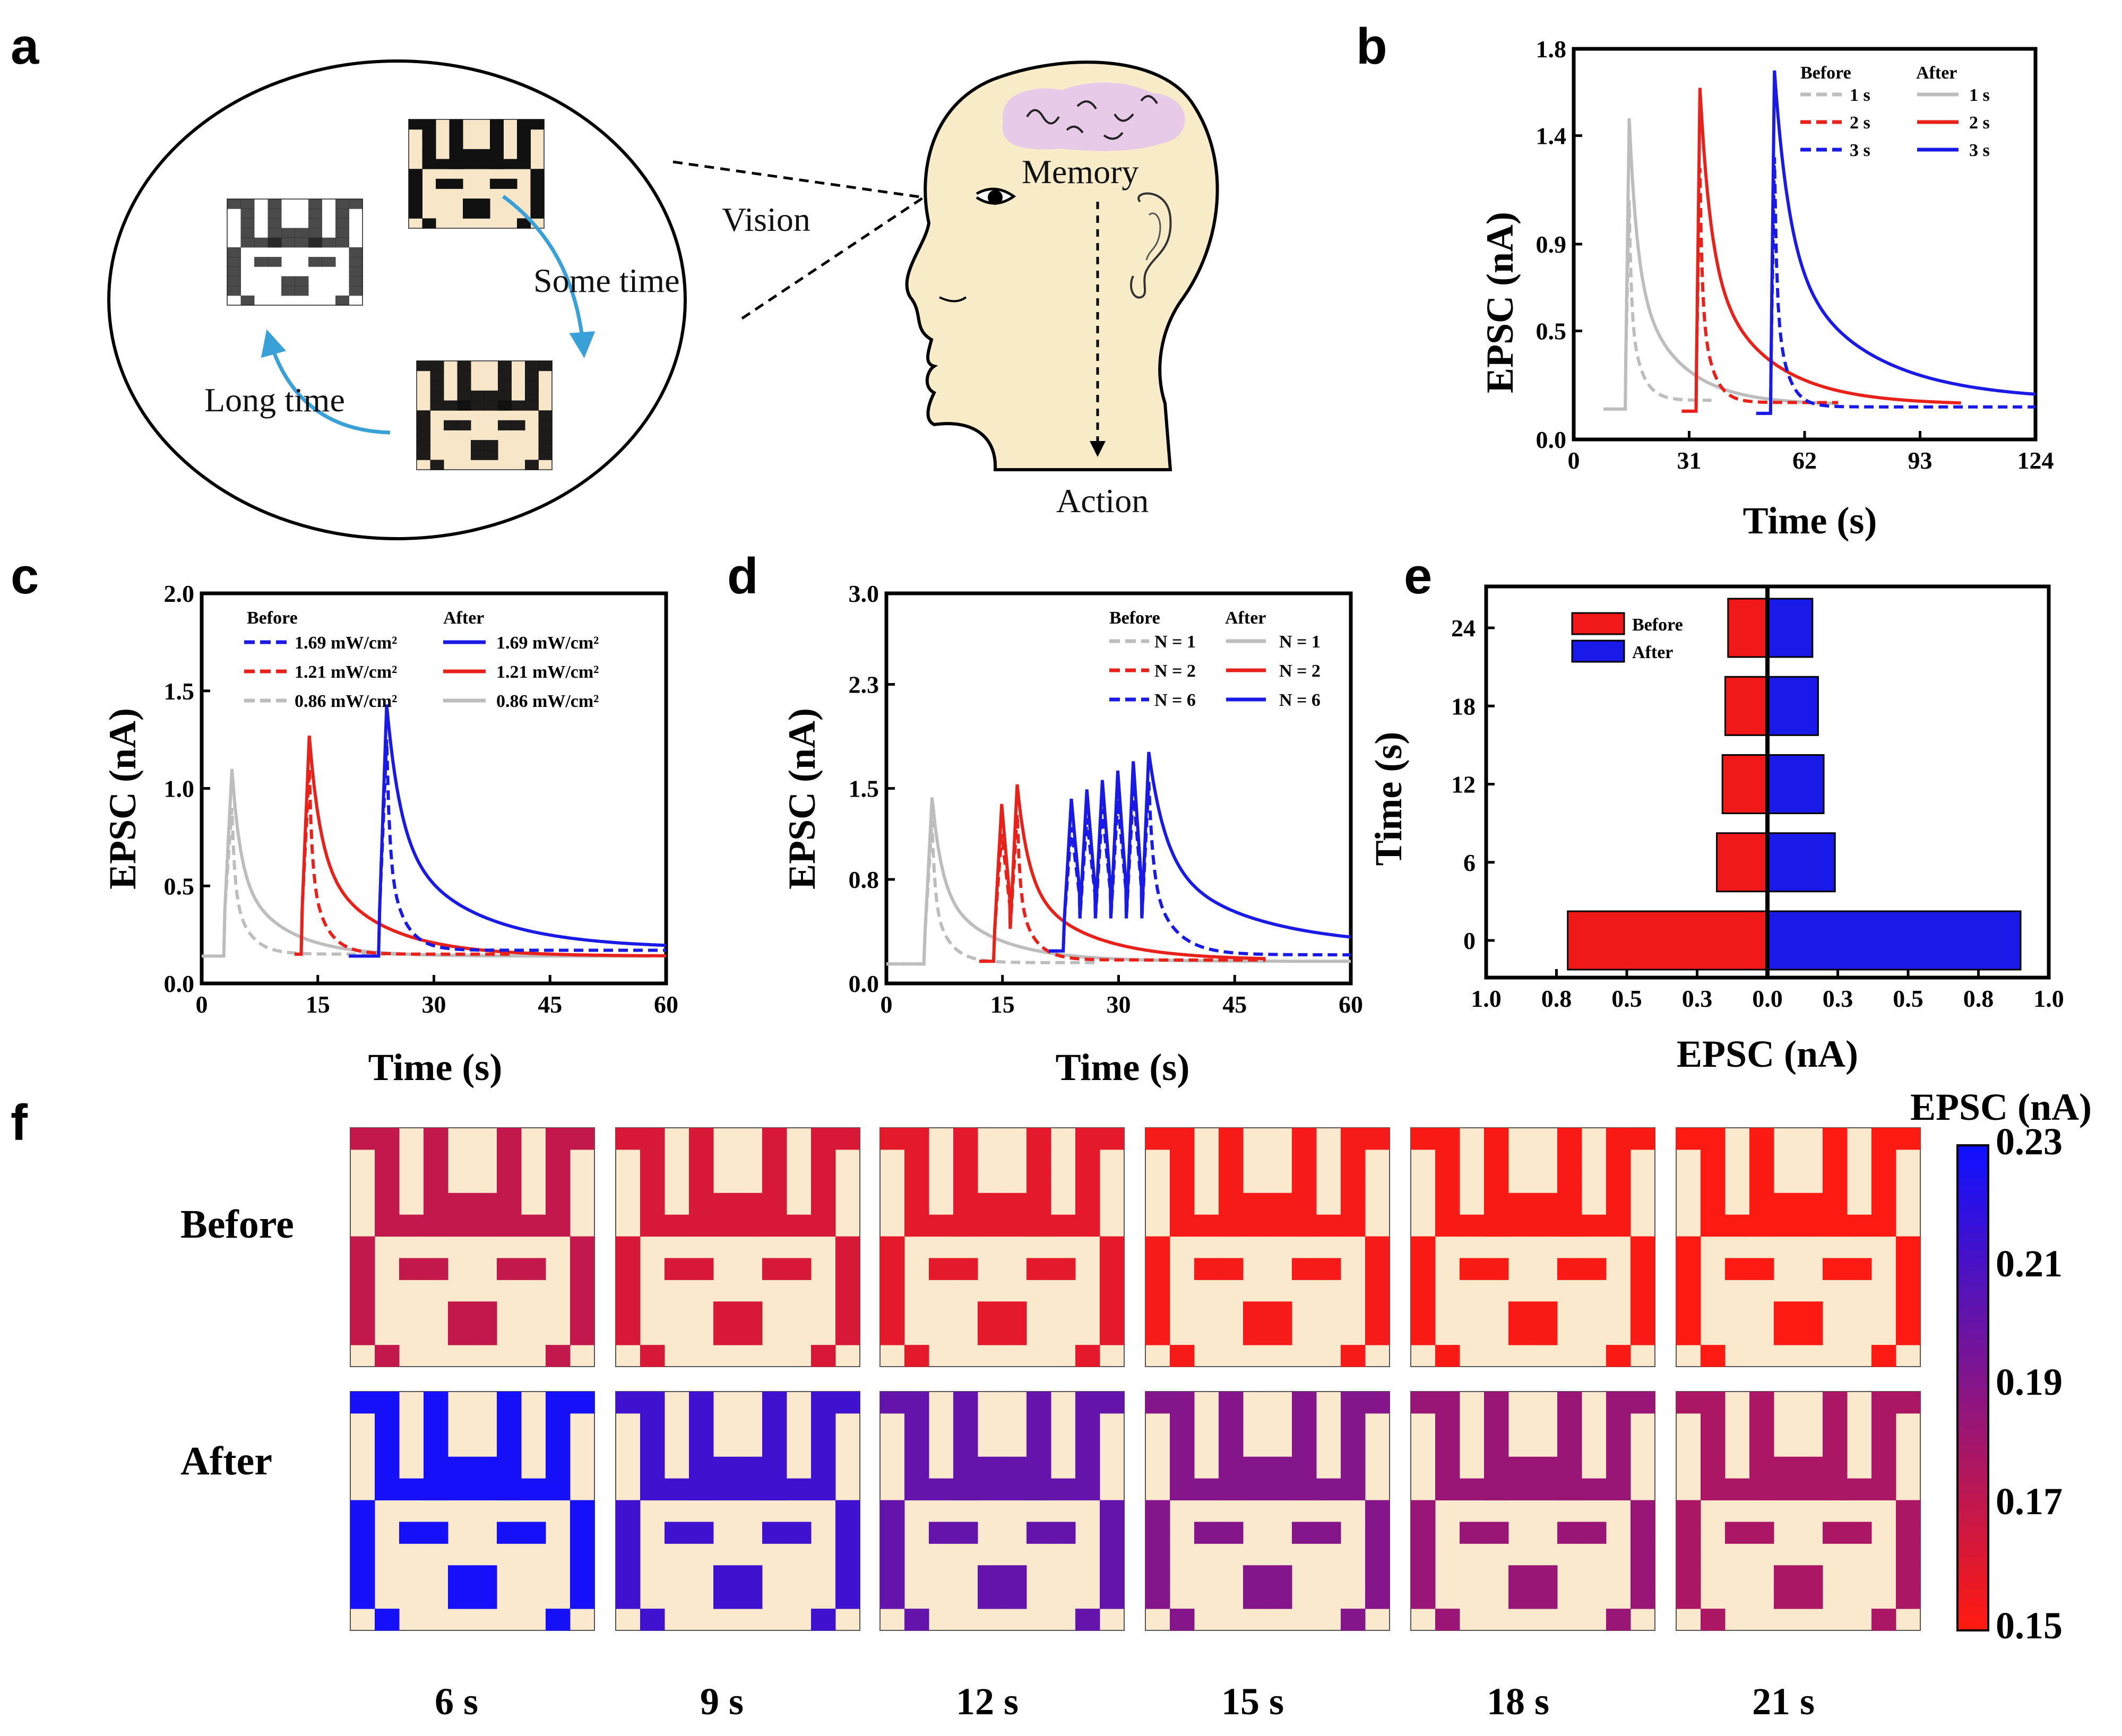  I want to click on b-legend-before-2s: 2 s, so click(1860, 123).